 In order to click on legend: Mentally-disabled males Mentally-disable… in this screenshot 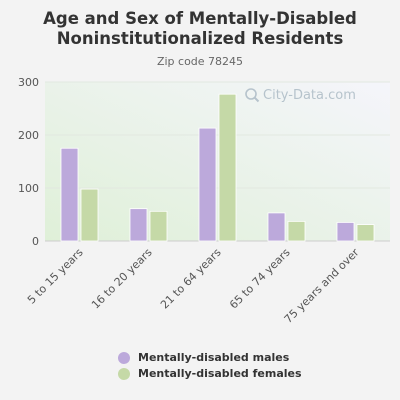, I will do `click(210, 366)`.